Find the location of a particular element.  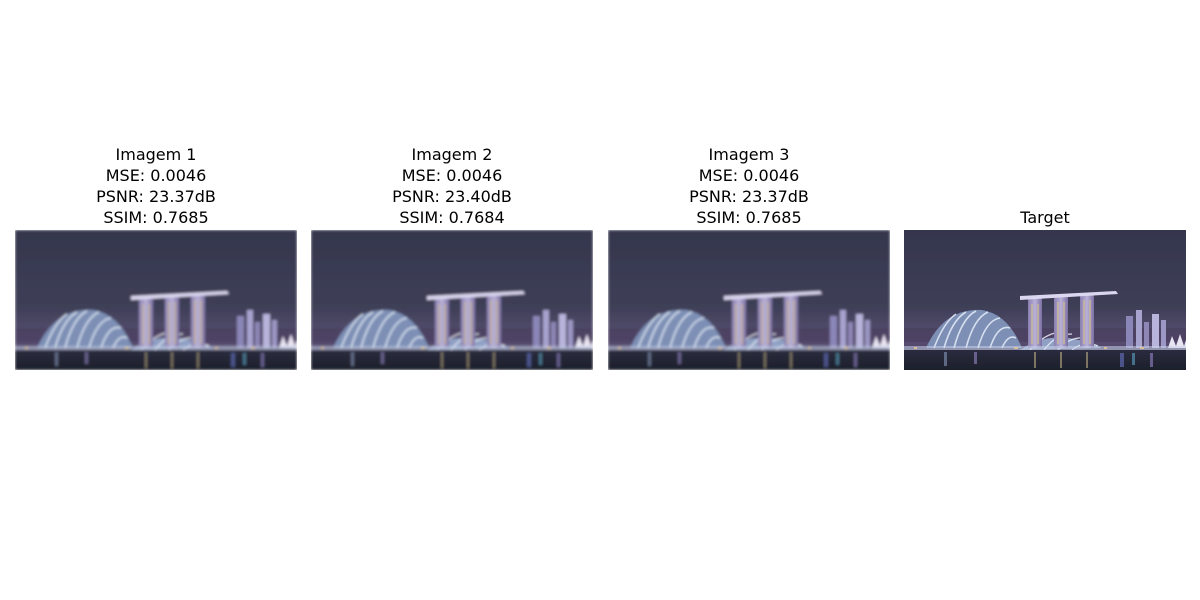

panel-2-ssim: SSIM: 0.7684 is located at coordinates (452, 217).